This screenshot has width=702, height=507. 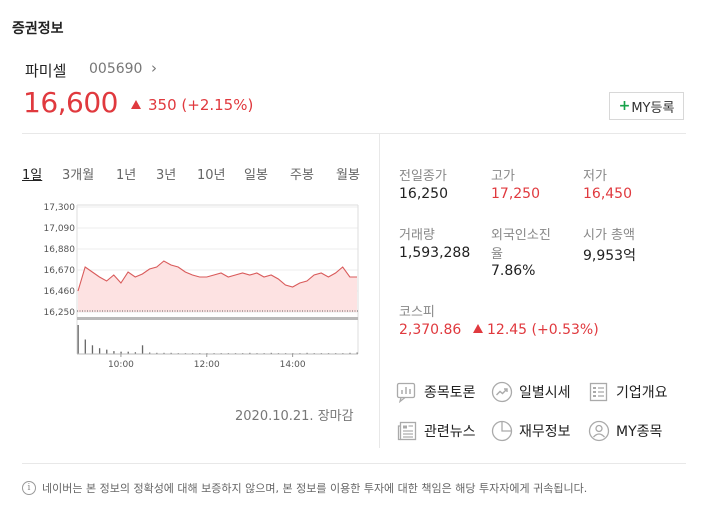 I want to click on document-list-icon, so click(x=598, y=392).